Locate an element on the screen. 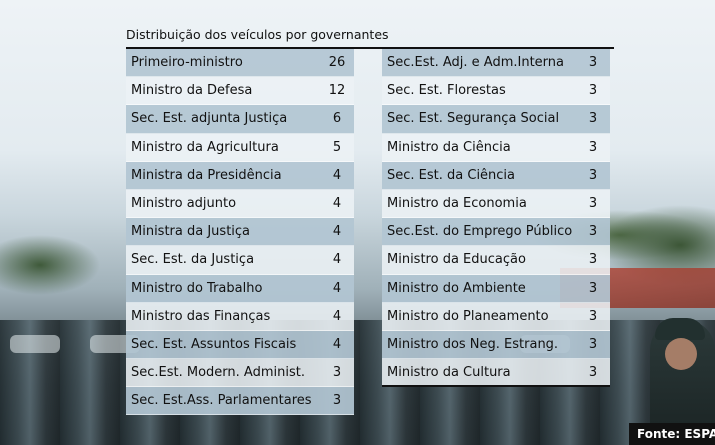 The height and width of the screenshot is (445, 715). official-name: Sec. Est. adjunta Justiça is located at coordinates (209, 119).